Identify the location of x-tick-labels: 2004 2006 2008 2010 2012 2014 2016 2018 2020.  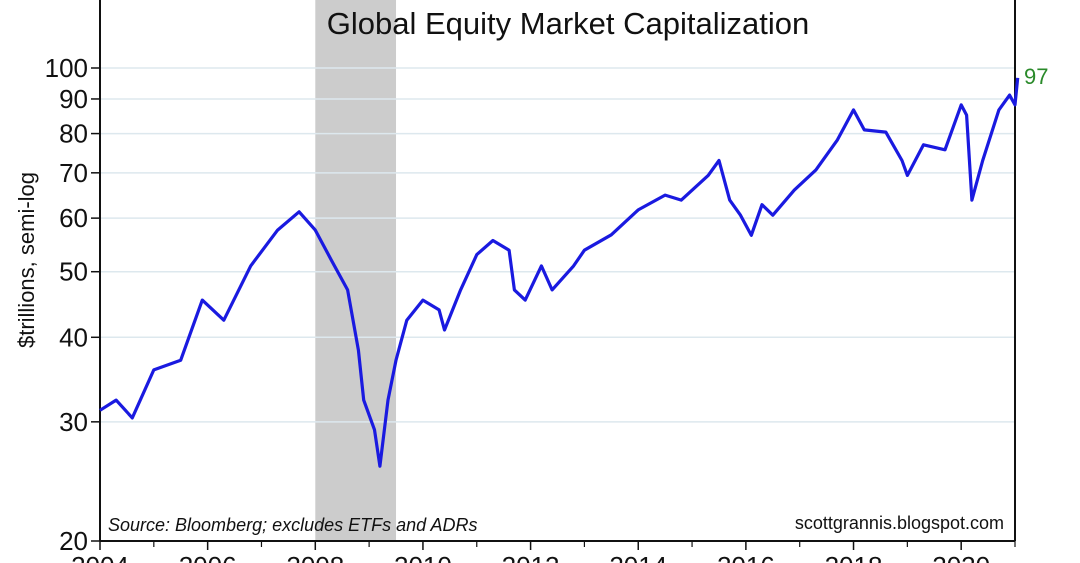
(530, 557).